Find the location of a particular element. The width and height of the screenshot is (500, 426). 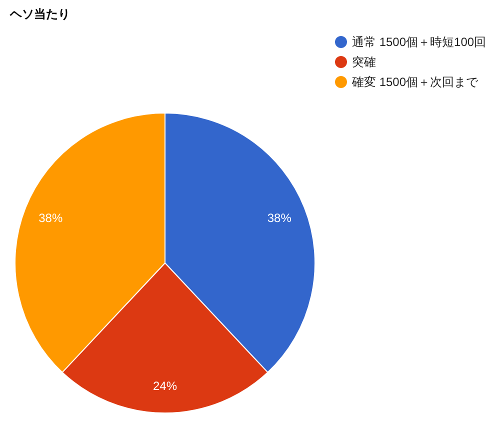

legend-label: 突確 is located at coordinates (364, 62).